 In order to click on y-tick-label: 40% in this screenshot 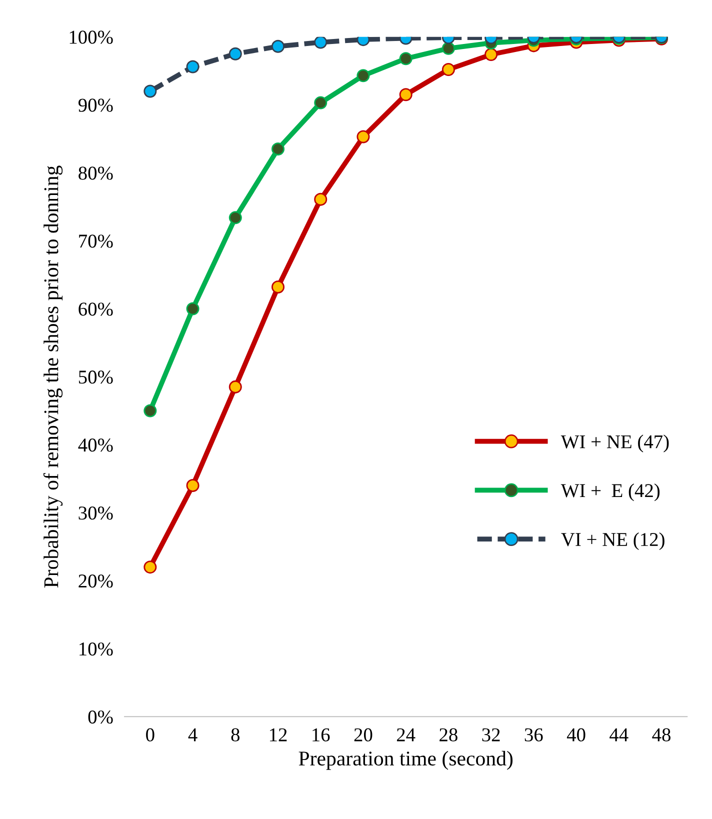, I will do `click(95, 445)`.